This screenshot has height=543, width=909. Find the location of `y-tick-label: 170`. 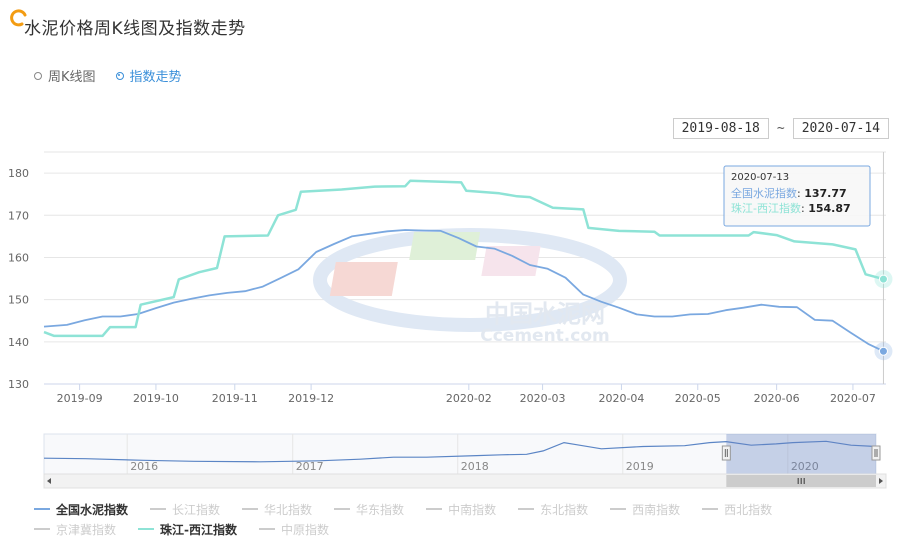

y-tick-label: 170 is located at coordinates (18, 215).